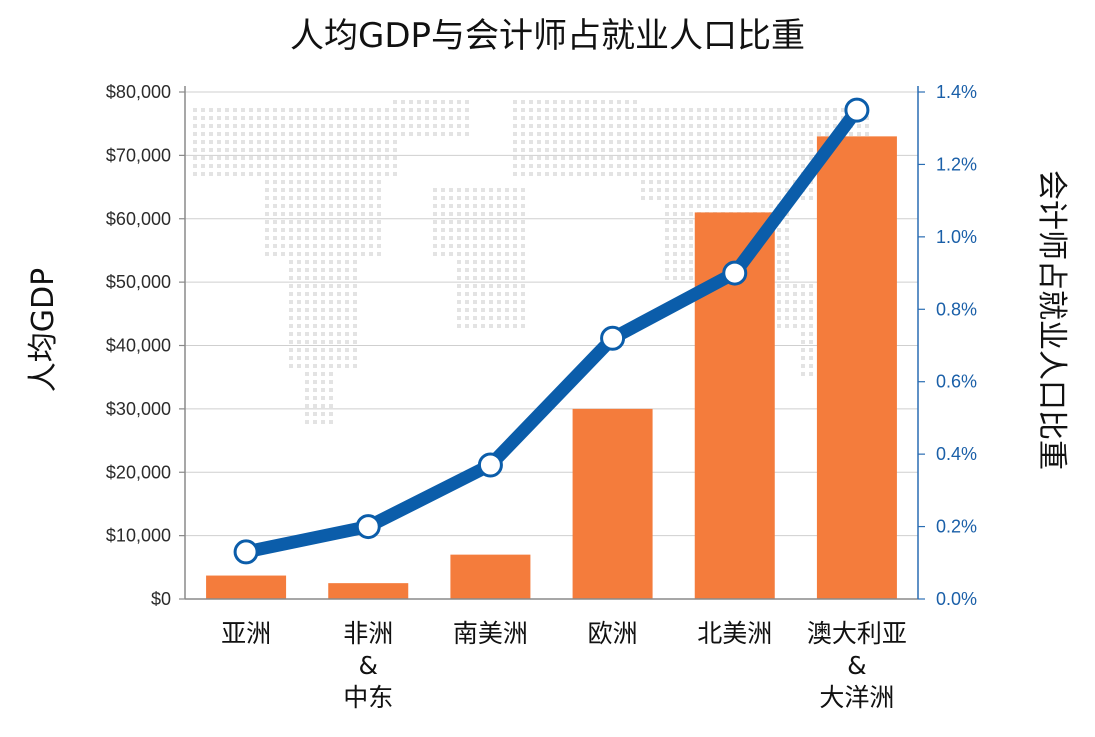 The height and width of the screenshot is (737, 1095). Describe the element at coordinates (490, 633) in the screenshot. I see `x-tick-label: 南美洲` at that location.